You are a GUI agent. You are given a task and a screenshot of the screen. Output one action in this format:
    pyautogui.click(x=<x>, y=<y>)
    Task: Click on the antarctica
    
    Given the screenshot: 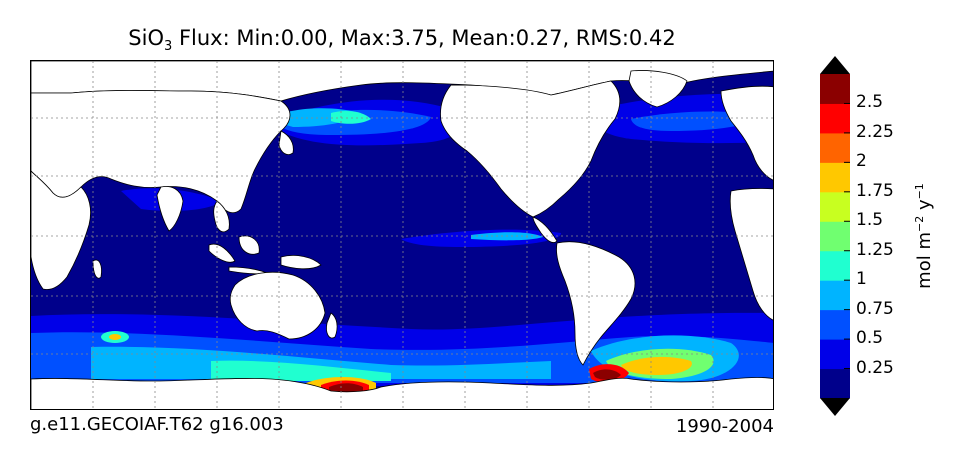 What is the action you would take?
    pyautogui.click(x=402, y=393)
    